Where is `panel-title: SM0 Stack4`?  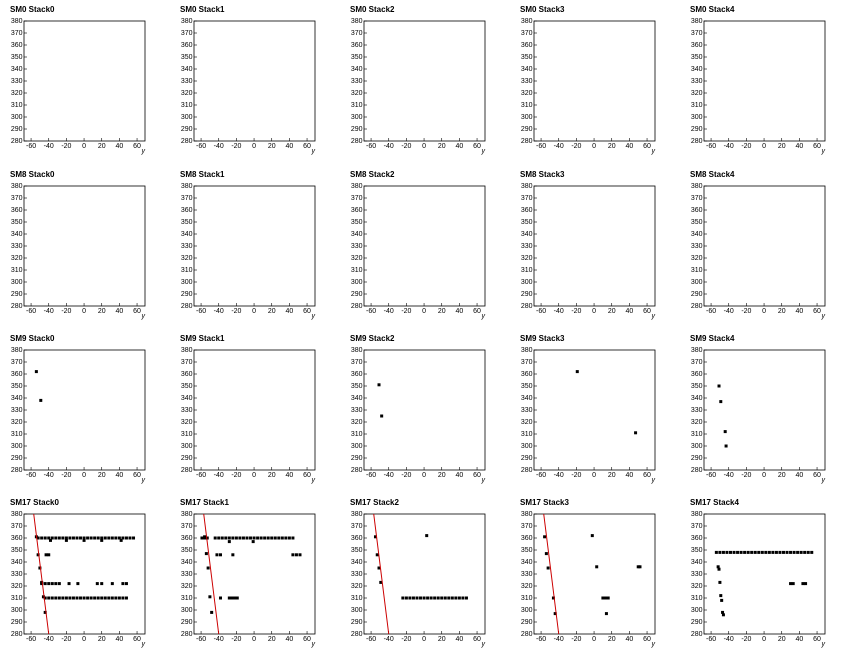
panel-title: SM0 Stack4 is located at coordinates (712, 9).